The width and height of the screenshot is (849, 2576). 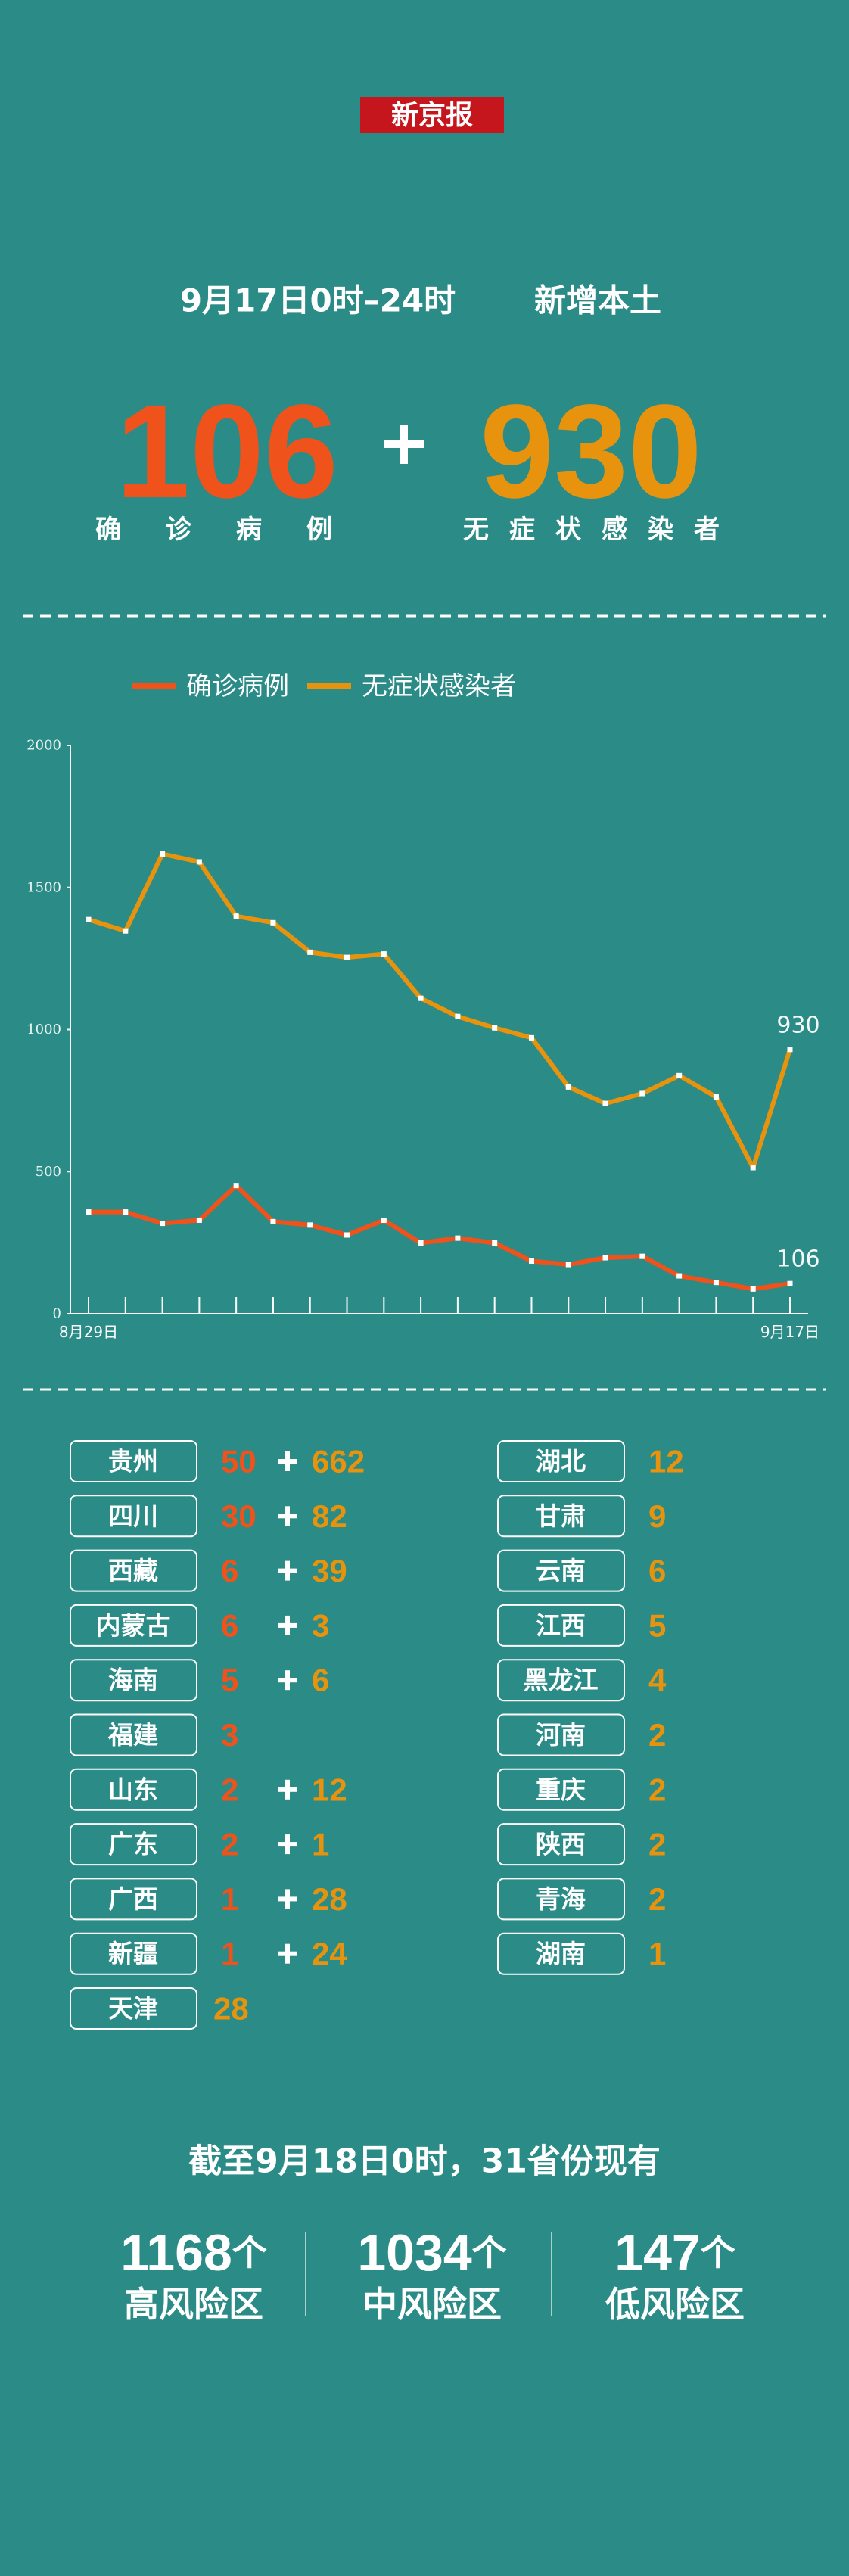 What do you see at coordinates (414, 2253) in the screenshot?
I see `risk-number: 1034` at bounding box center [414, 2253].